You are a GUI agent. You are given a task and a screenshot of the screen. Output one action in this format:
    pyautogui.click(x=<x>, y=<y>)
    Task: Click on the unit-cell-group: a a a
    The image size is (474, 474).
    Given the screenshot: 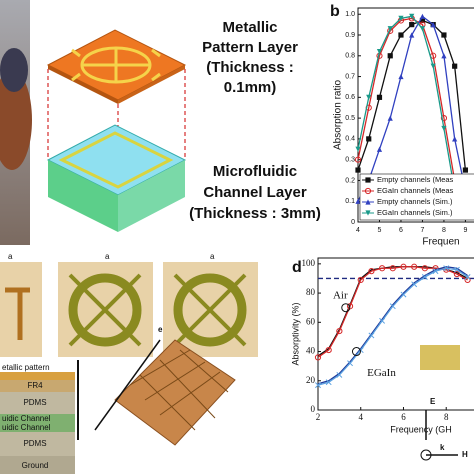 What is the action you would take?
    pyautogui.click(x=133, y=304)
    